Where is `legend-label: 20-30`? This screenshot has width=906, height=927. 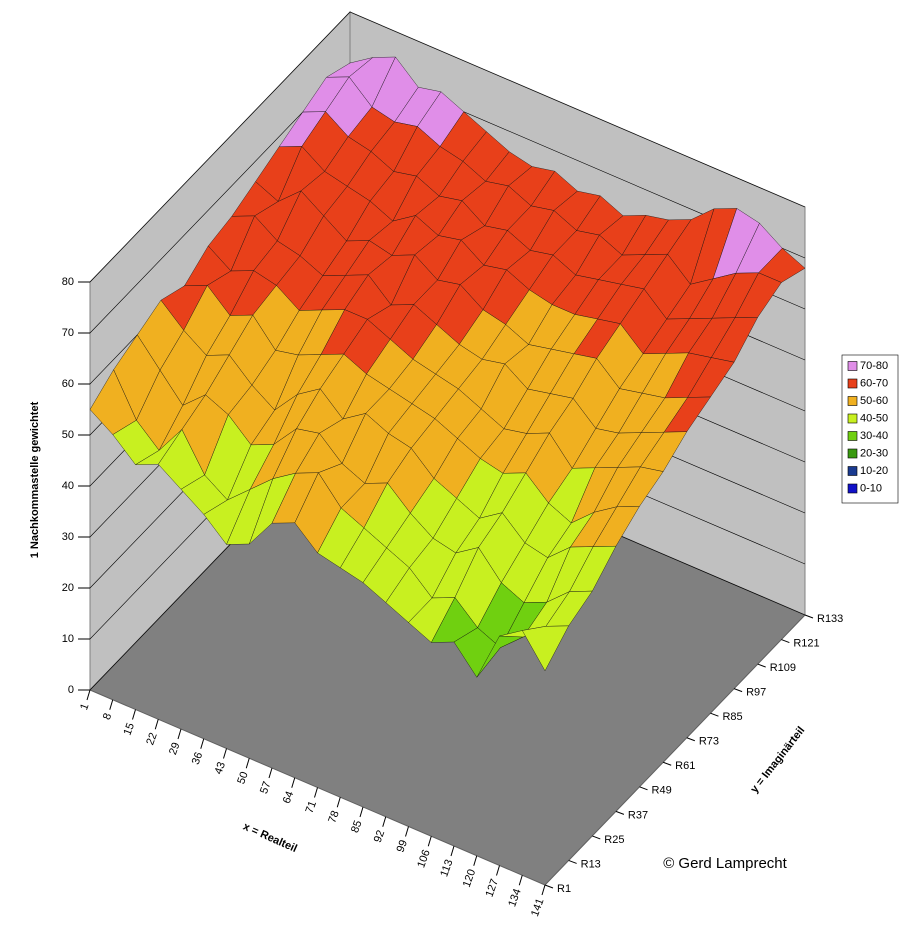 legend-label: 20-30 is located at coordinates (874, 453).